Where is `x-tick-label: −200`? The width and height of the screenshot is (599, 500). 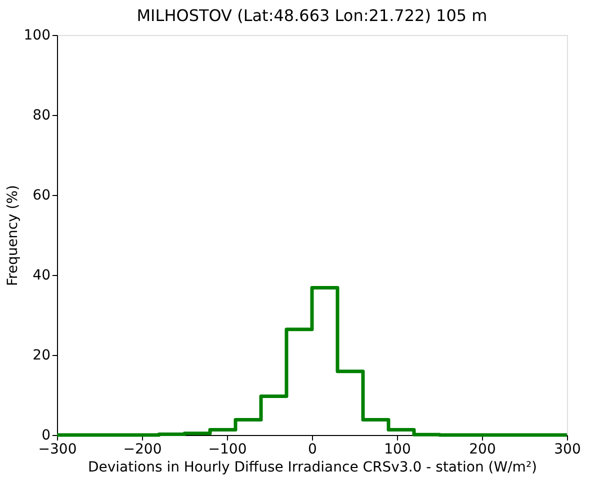
x-tick-label: −200 is located at coordinates (142, 450).